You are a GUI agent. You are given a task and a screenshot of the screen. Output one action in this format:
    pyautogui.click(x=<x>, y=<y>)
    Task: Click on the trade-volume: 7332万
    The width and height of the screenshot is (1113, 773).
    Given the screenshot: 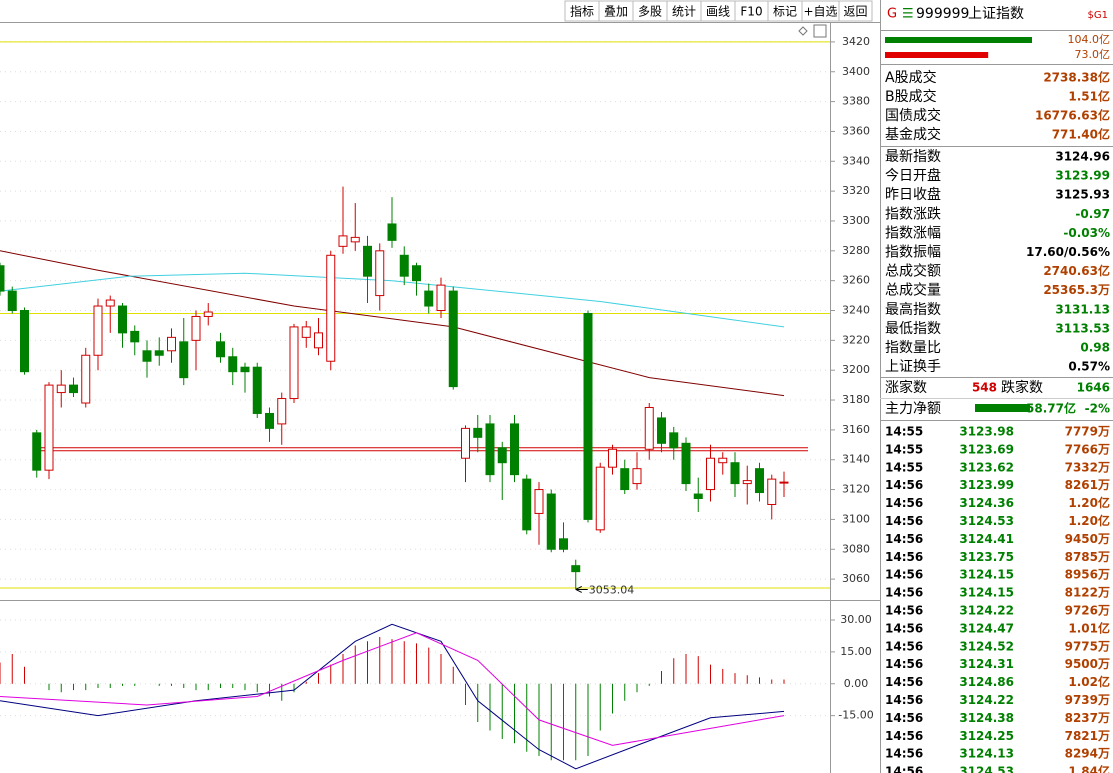 What is the action you would take?
    pyautogui.click(x=1087, y=467)
    